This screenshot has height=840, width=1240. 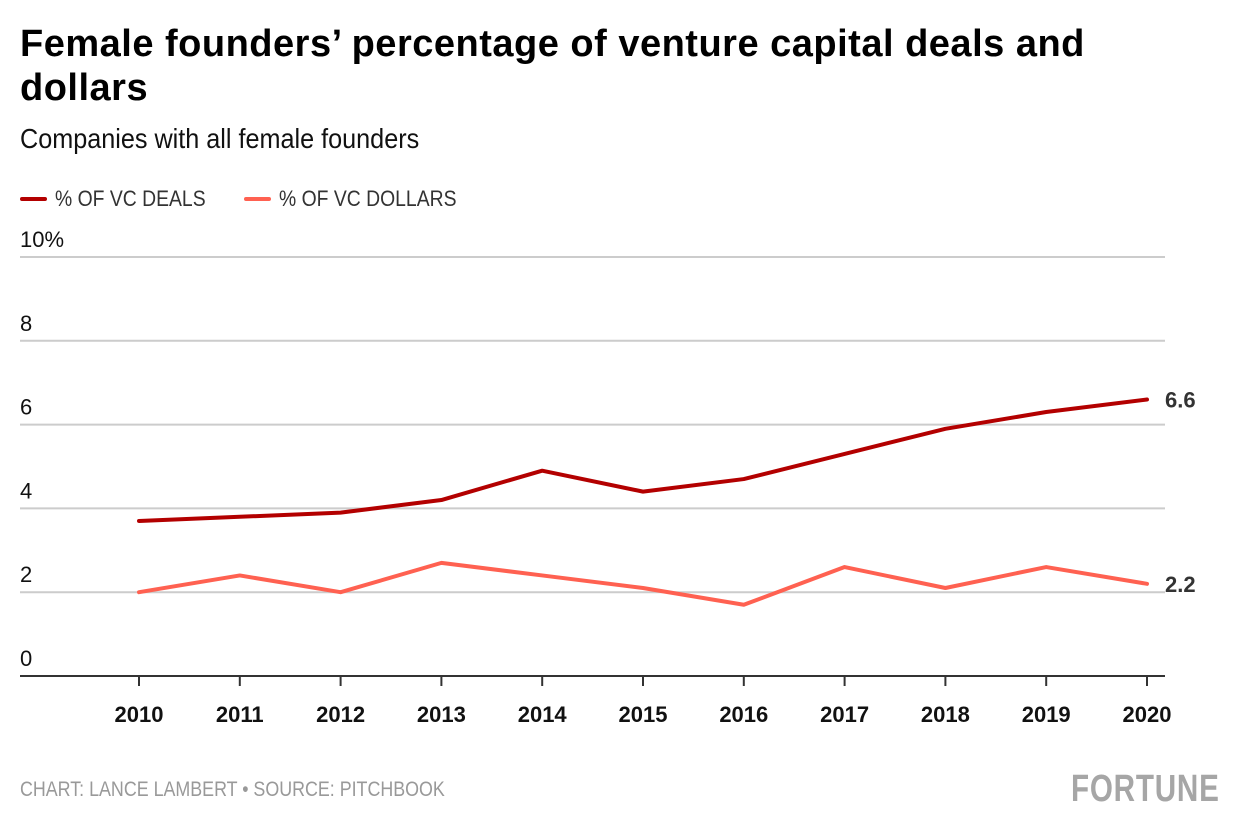 What do you see at coordinates (1180, 399) in the screenshot?
I see `end-label-deals: 6.6` at bounding box center [1180, 399].